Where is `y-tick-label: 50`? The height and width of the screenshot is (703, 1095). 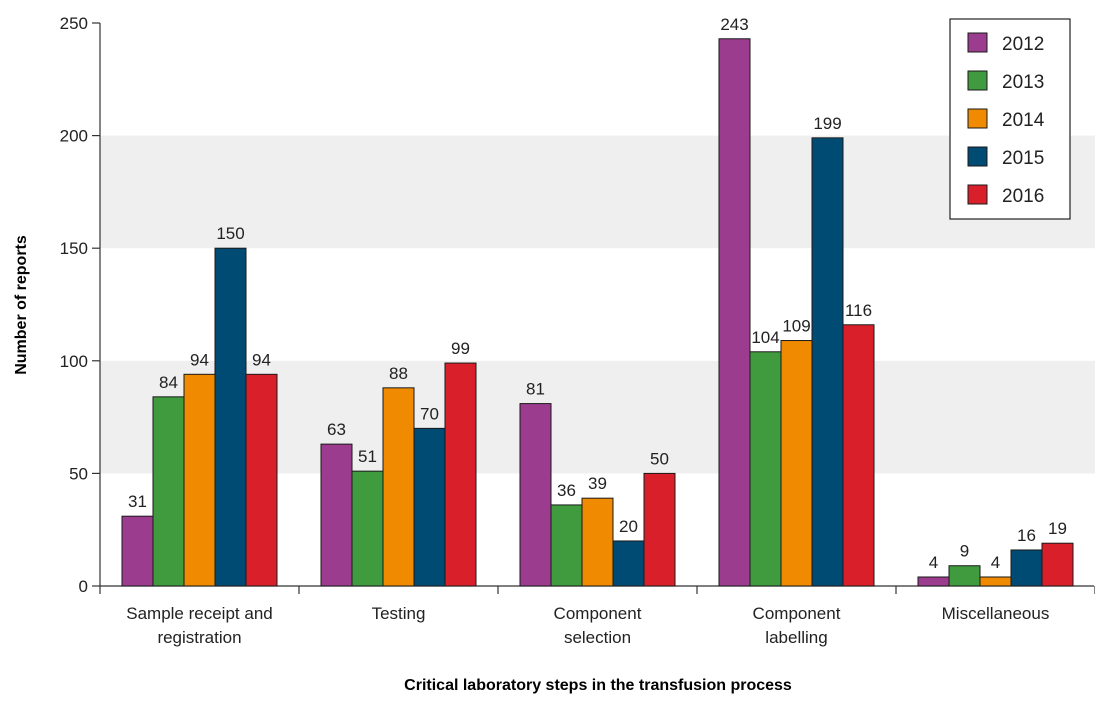
y-tick-label: 50 is located at coordinates (78, 473).